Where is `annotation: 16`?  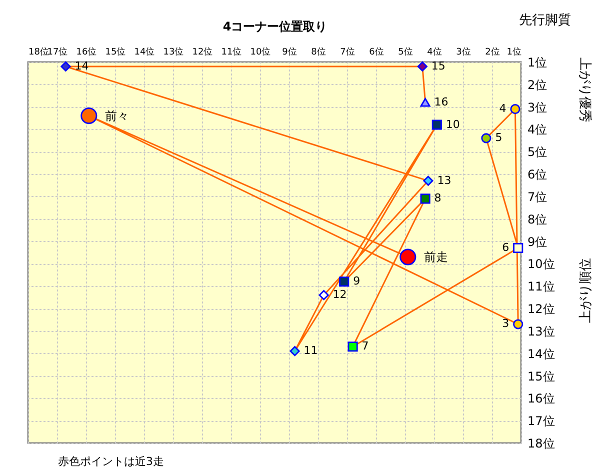 annotation: 16 is located at coordinates (441, 101).